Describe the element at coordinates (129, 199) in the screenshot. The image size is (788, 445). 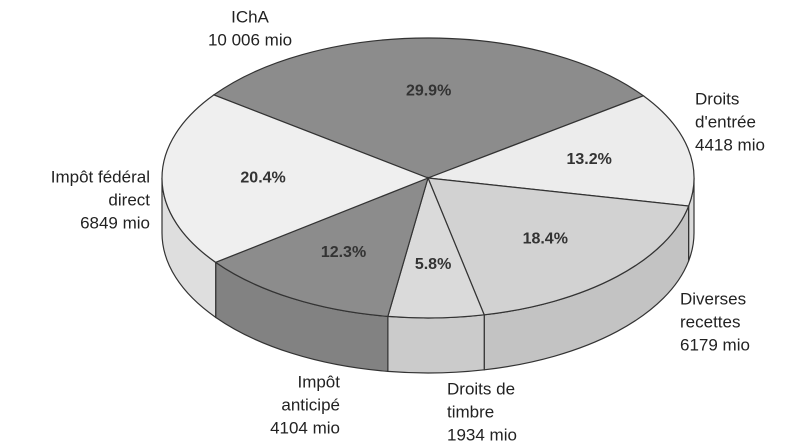
I see `category-label: direct` at that location.